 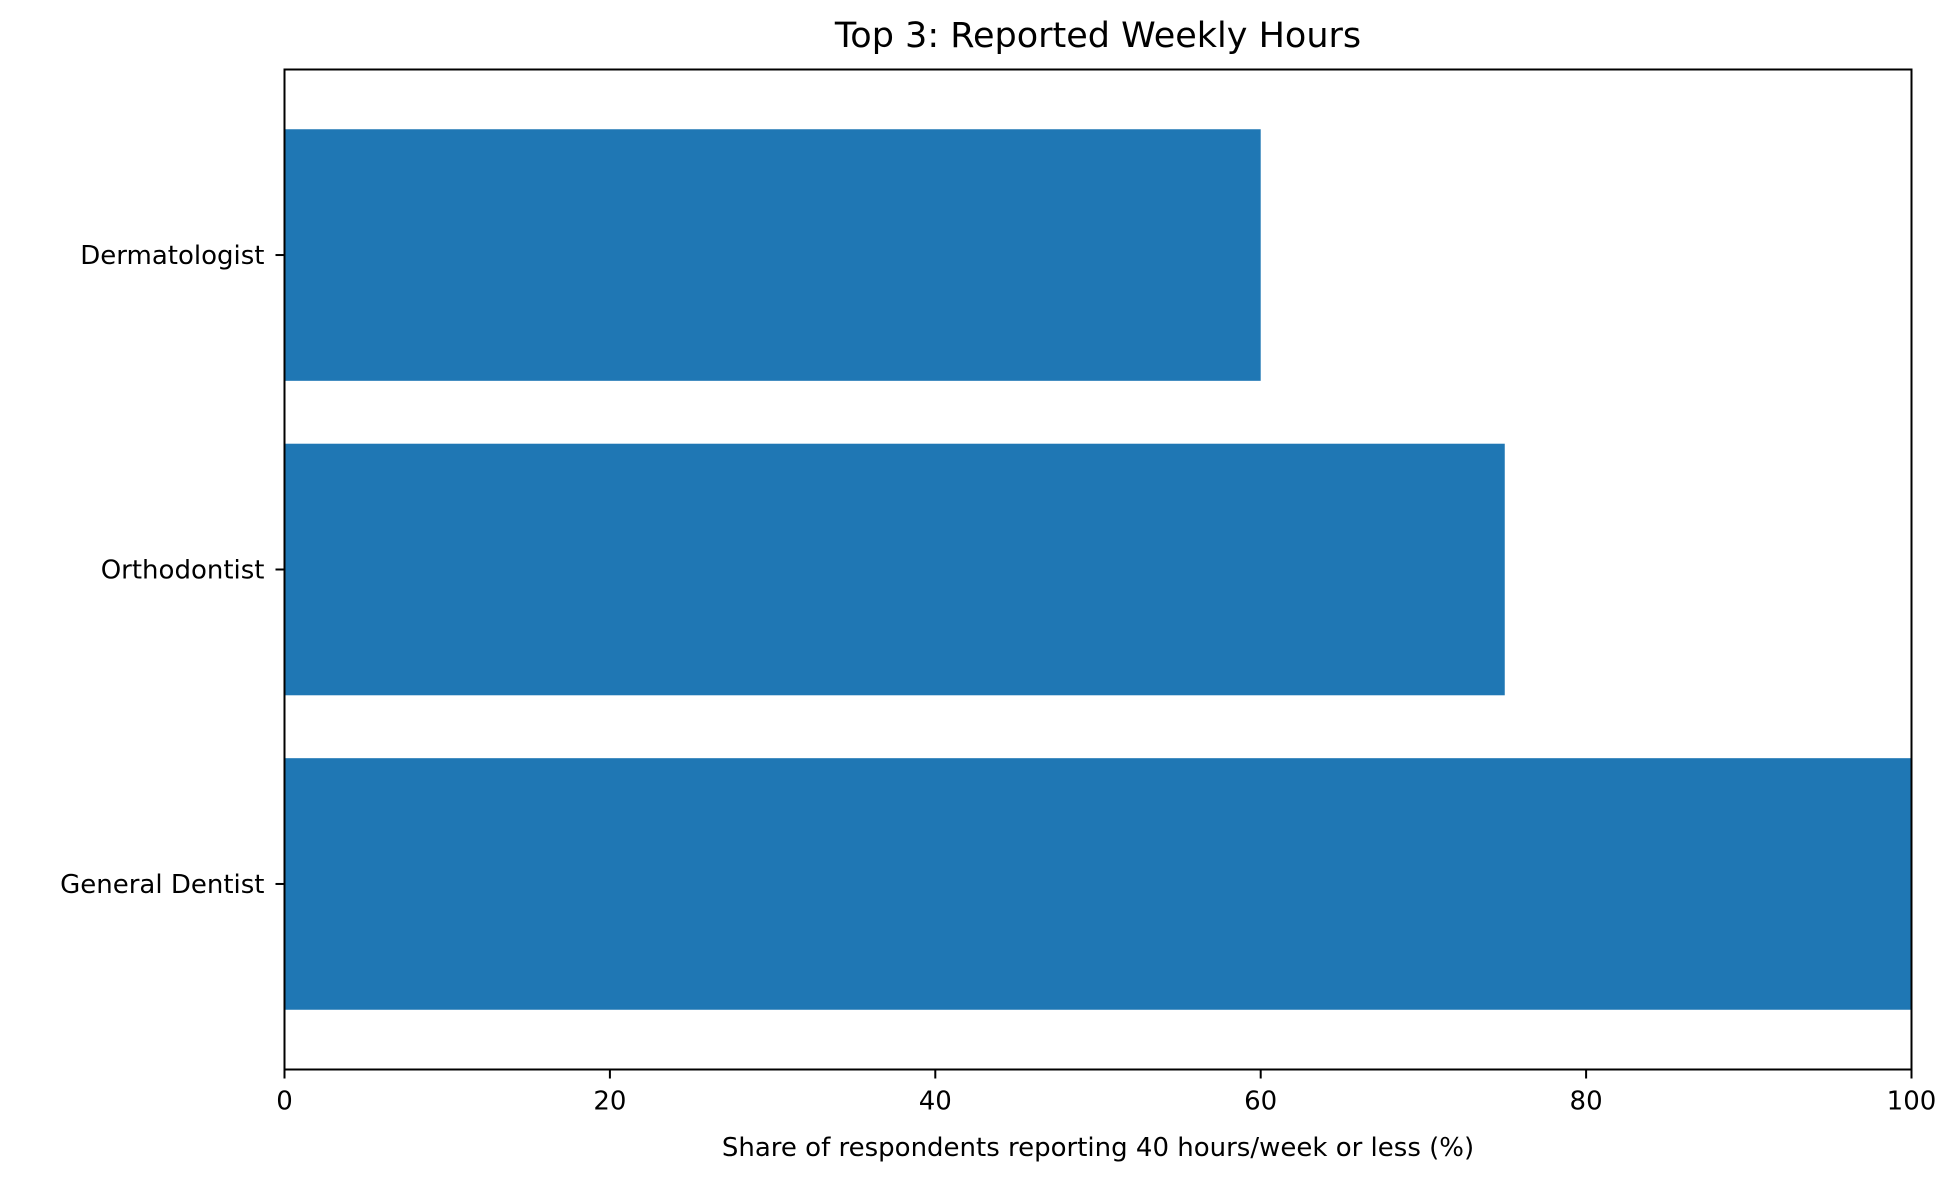 I want to click on chart-title: Top 3: Reported Weekly Hours, so click(x=1097, y=36).